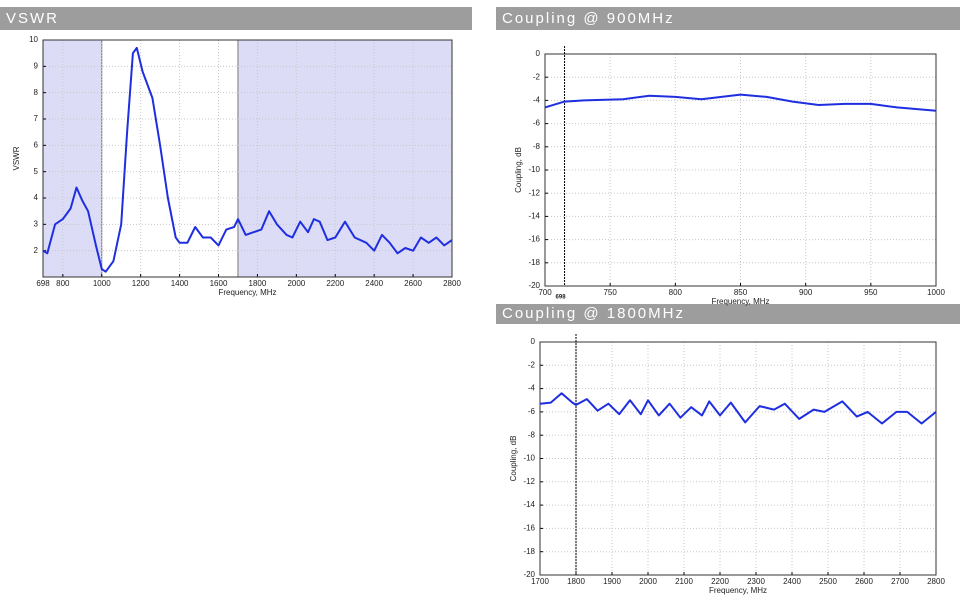 The image size is (960, 611). What do you see at coordinates (828, 581) in the screenshot?
I see `x-tick-label: 2500` at bounding box center [828, 581].